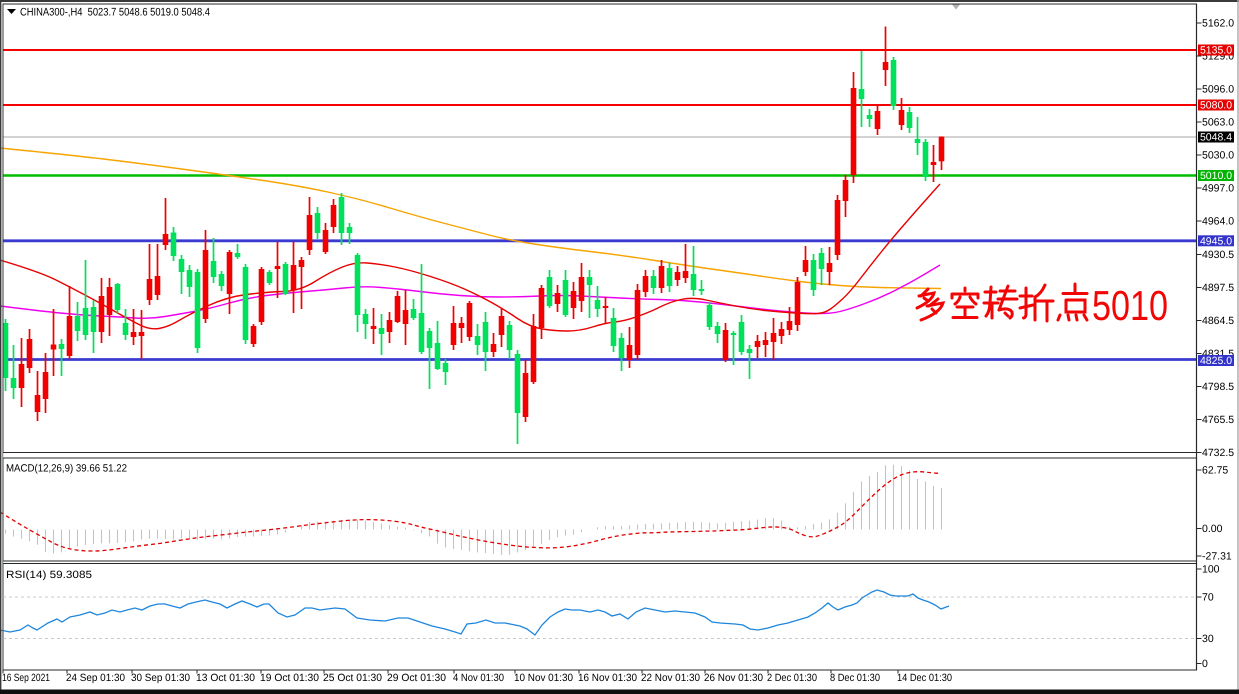 Image resolution: width=1239 pixels, height=694 pixels. Describe the element at coordinates (1212, 529) in the screenshot. I see `svg-text: 0.00` at that location.